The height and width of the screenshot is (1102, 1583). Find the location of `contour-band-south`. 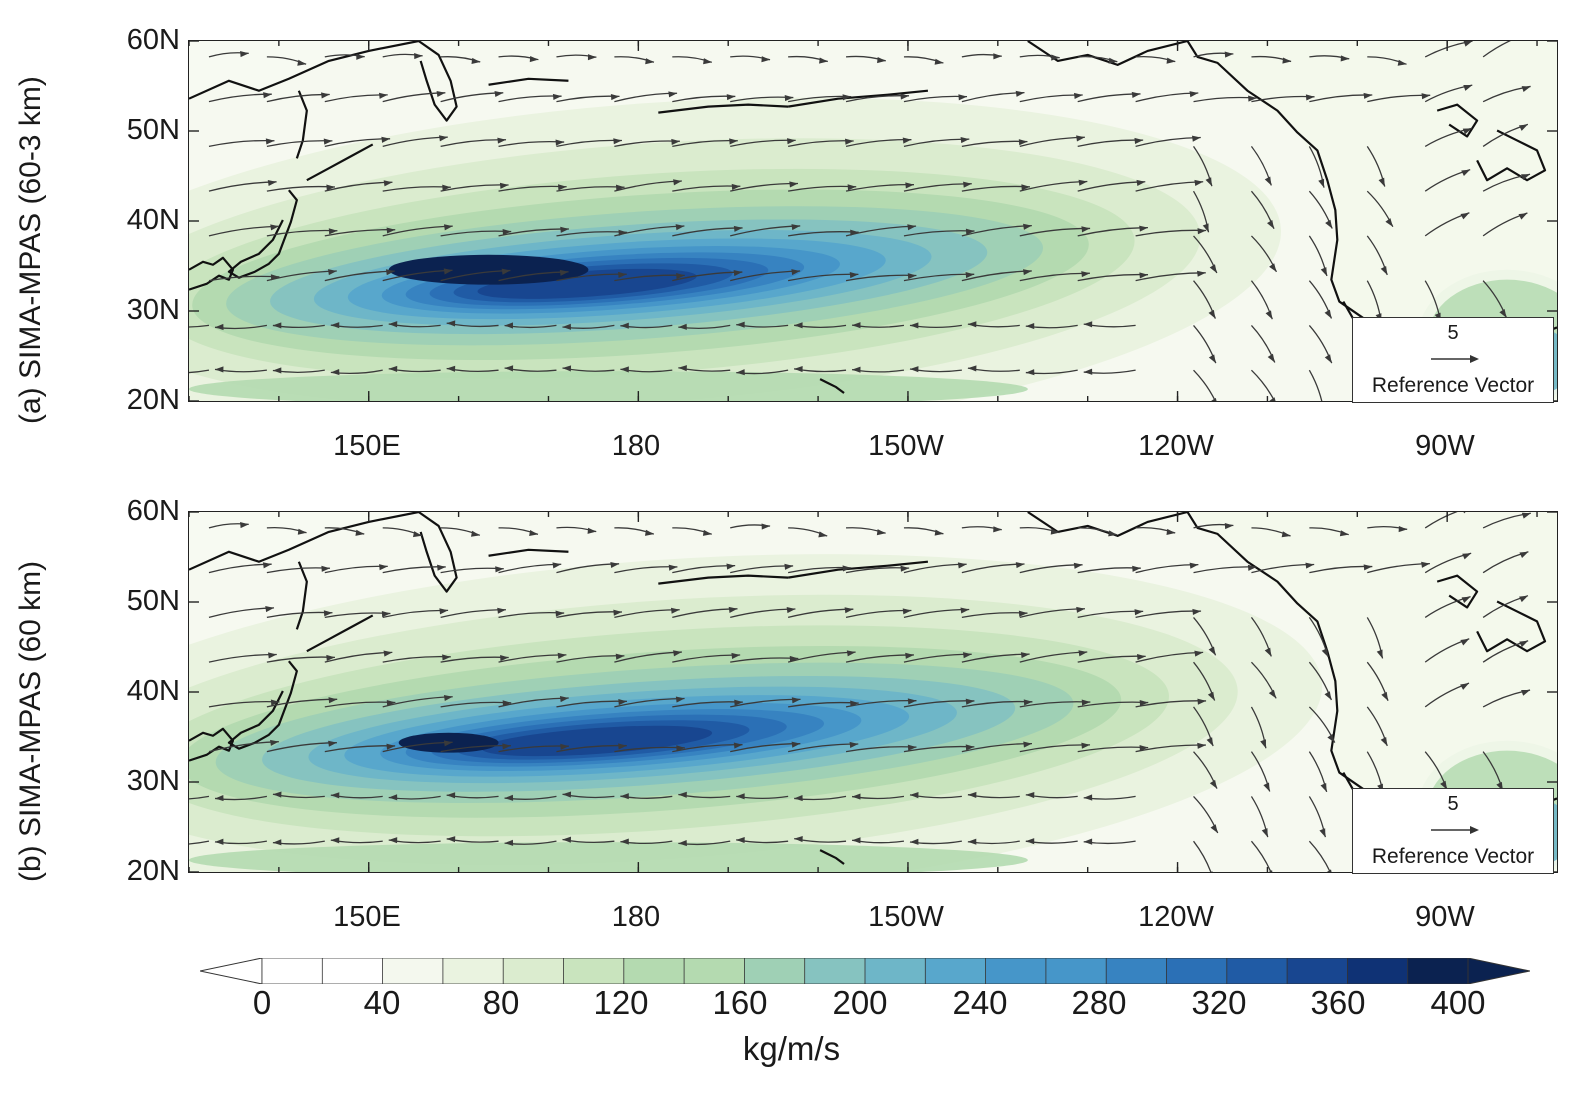

contour-band-south is located at coordinates (608, 857).